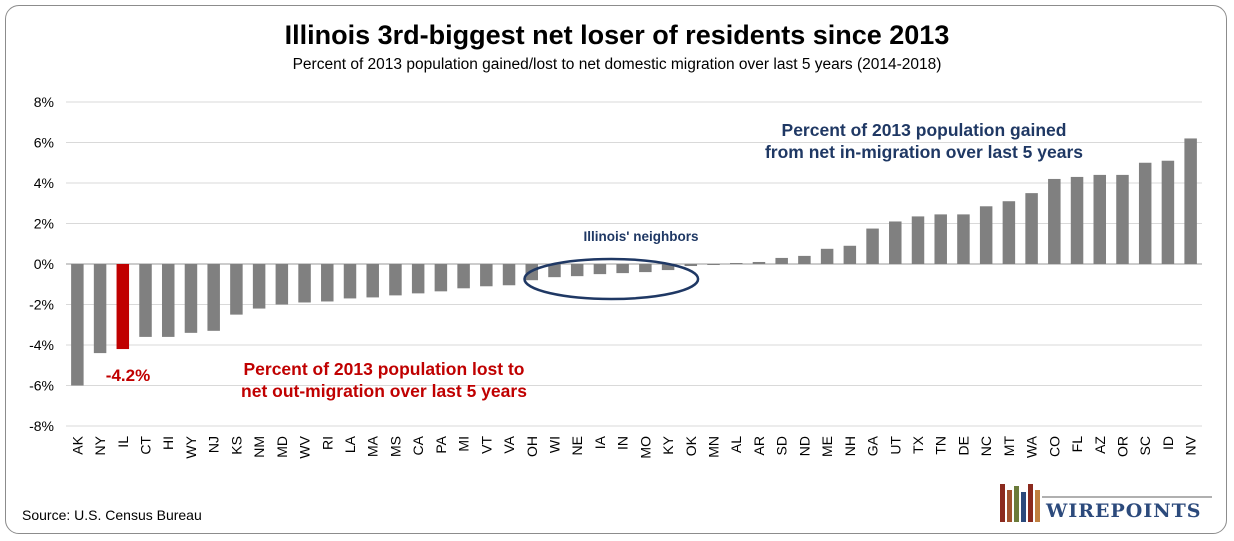 The height and width of the screenshot is (541, 1234). I want to click on x-tick-label: CA, so click(418, 445).